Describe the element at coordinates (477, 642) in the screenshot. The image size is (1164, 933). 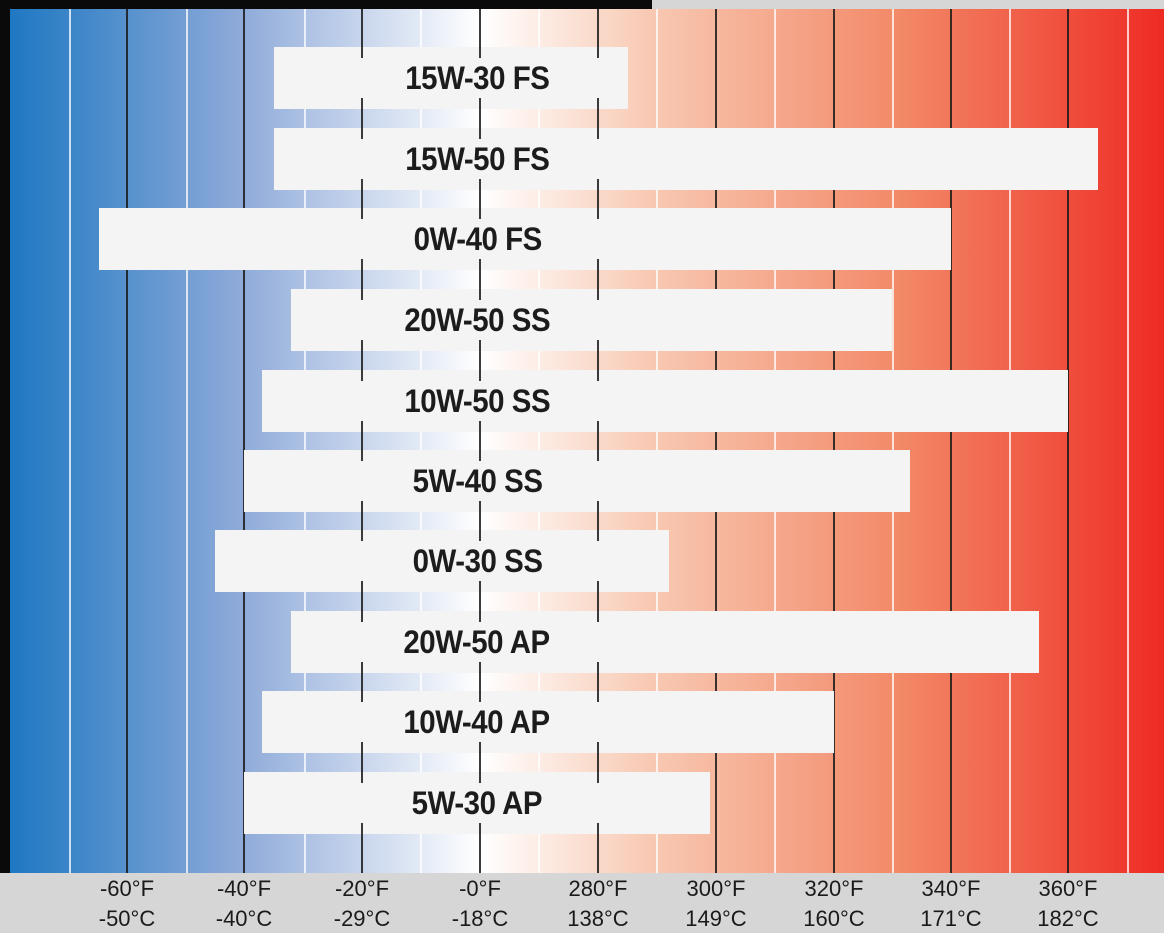
I see `oil-bar-label: 20W-50 AP` at that location.